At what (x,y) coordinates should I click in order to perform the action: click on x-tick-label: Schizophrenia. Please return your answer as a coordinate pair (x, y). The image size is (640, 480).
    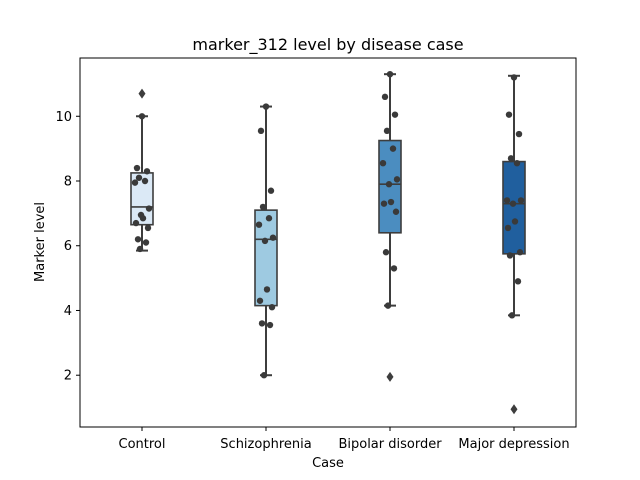
    Looking at the image, I should click on (265, 444).